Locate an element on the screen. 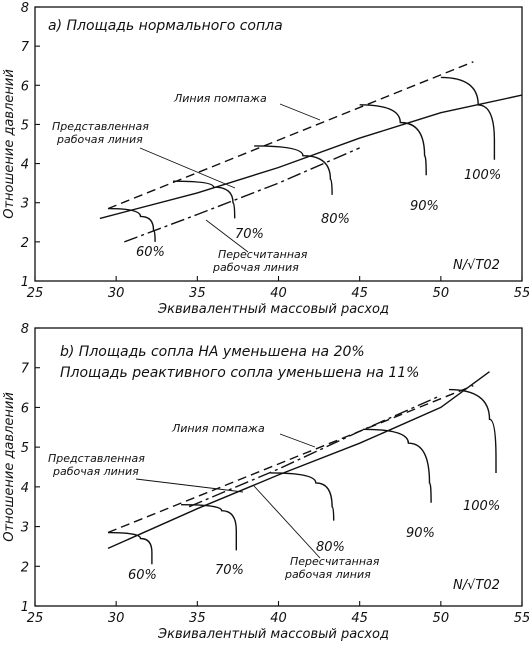 The image size is (529, 648). chart-title: b) Площадь сопла НА уменьшена на 20% is located at coordinates (212, 352).